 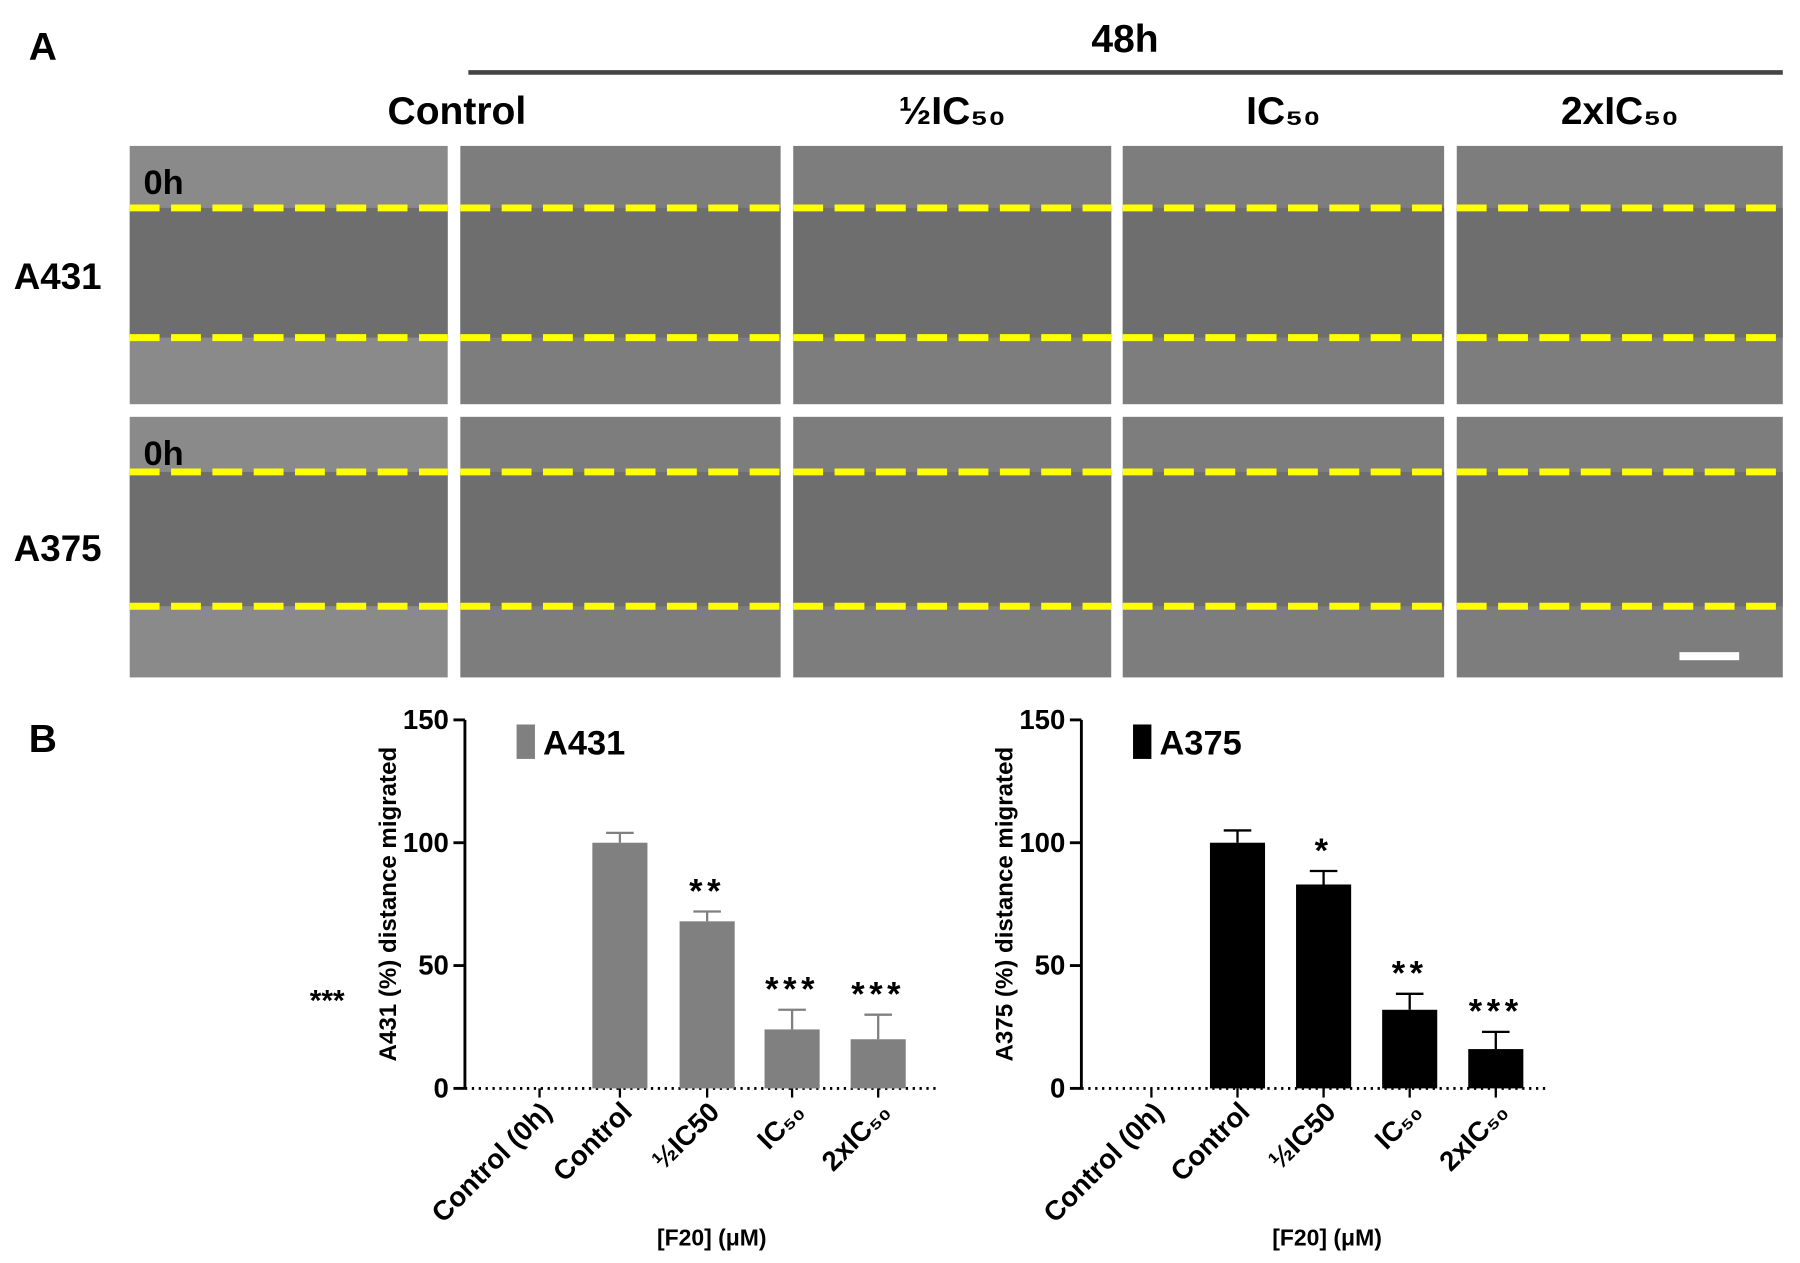 What do you see at coordinates (58, 548) in the screenshot?
I see `row-label: A375` at bounding box center [58, 548].